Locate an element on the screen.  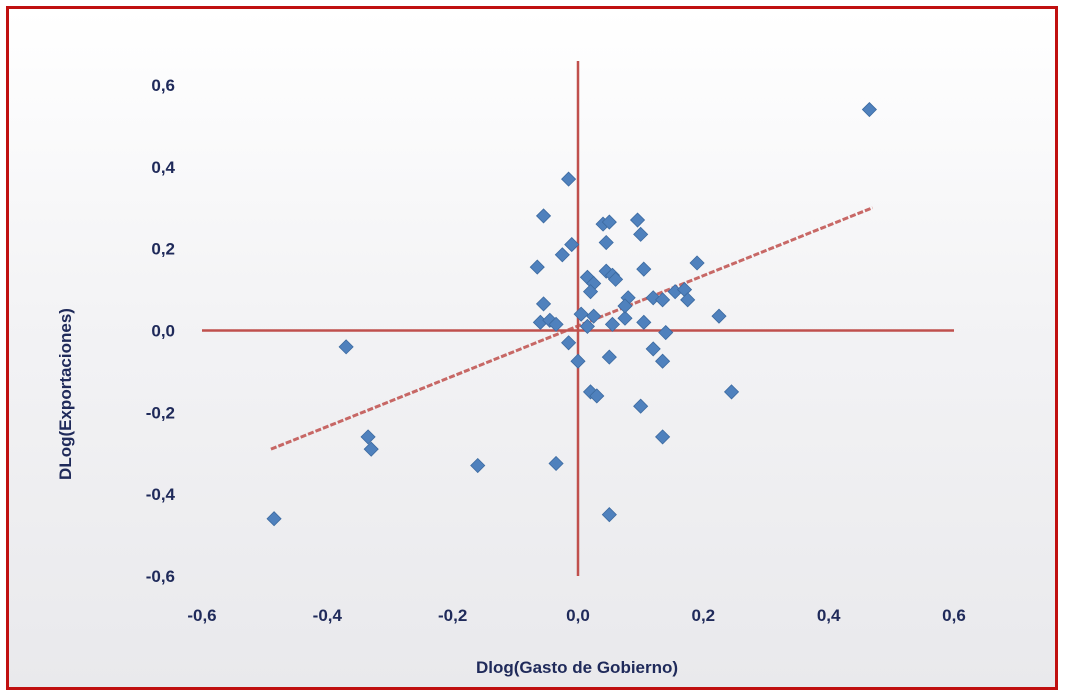
y-tick-label: 0,2 is located at coordinates (163, 249).